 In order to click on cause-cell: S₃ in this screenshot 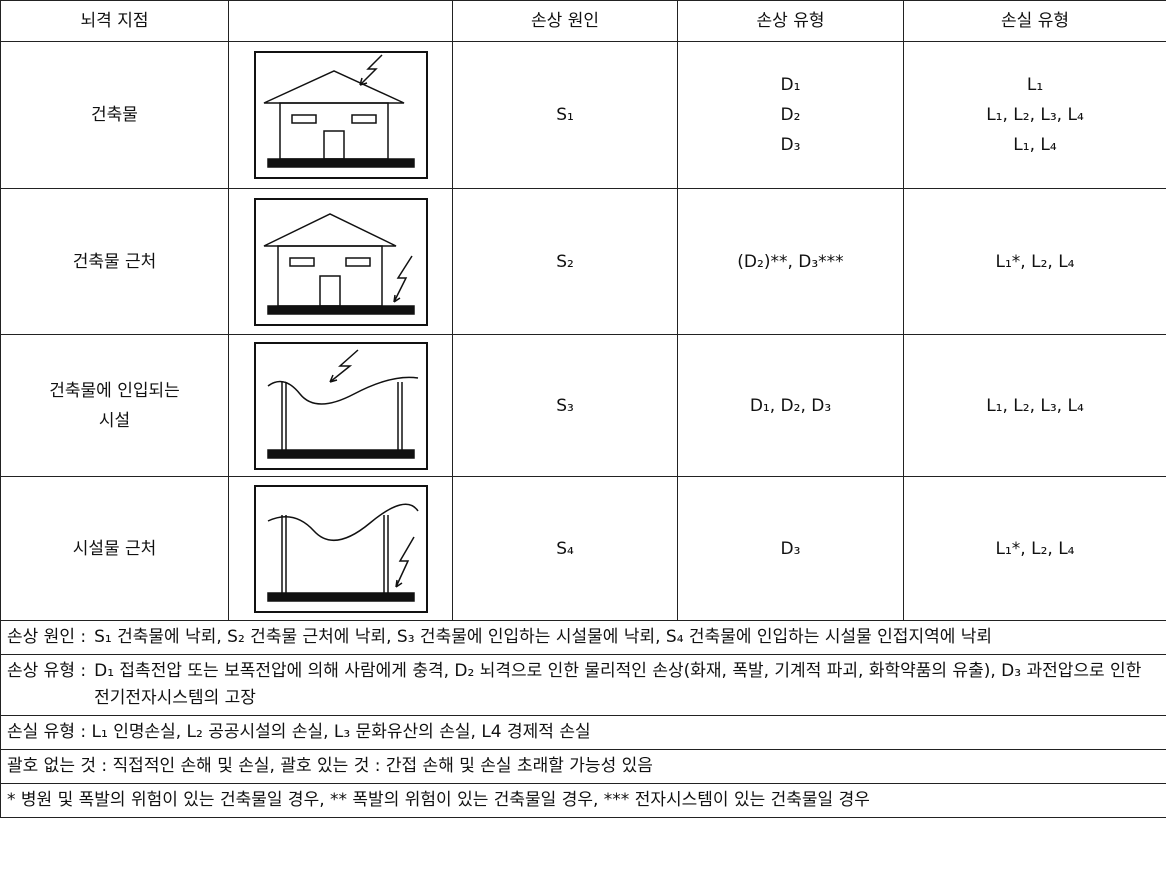, I will do `click(565, 405)`.